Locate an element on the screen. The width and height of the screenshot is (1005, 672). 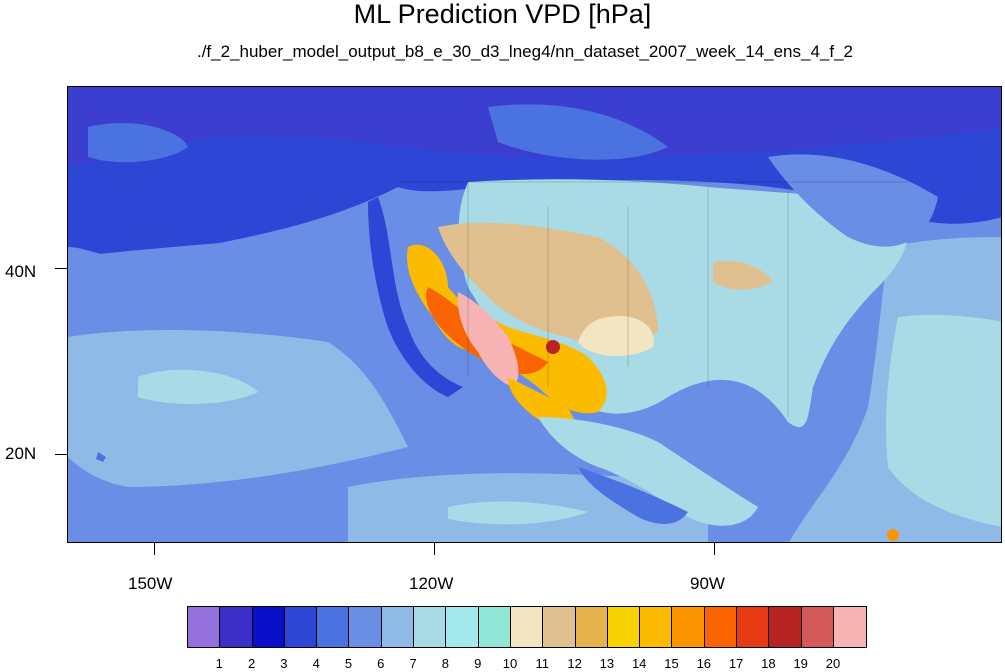
southwest-hot is located at coordinates (507, 329).